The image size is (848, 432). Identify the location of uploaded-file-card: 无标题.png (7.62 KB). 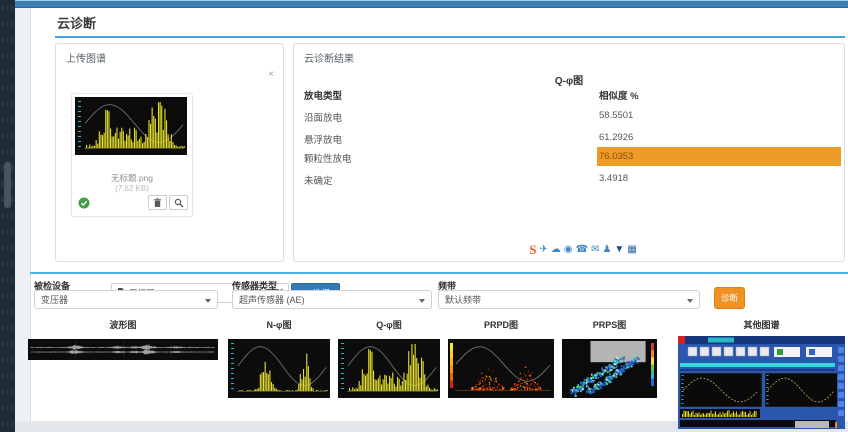
(132, 155).